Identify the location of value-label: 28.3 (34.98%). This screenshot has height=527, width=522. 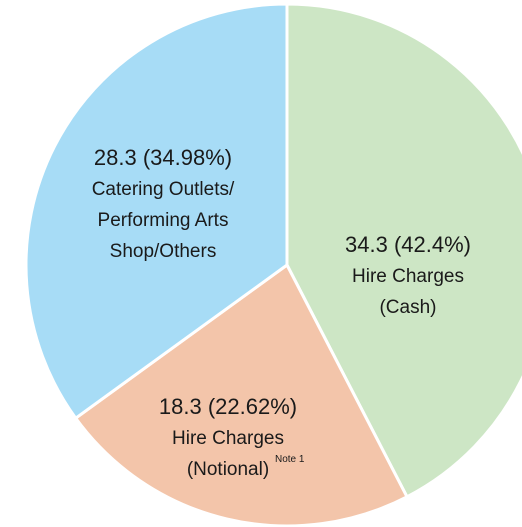
(163, 157).